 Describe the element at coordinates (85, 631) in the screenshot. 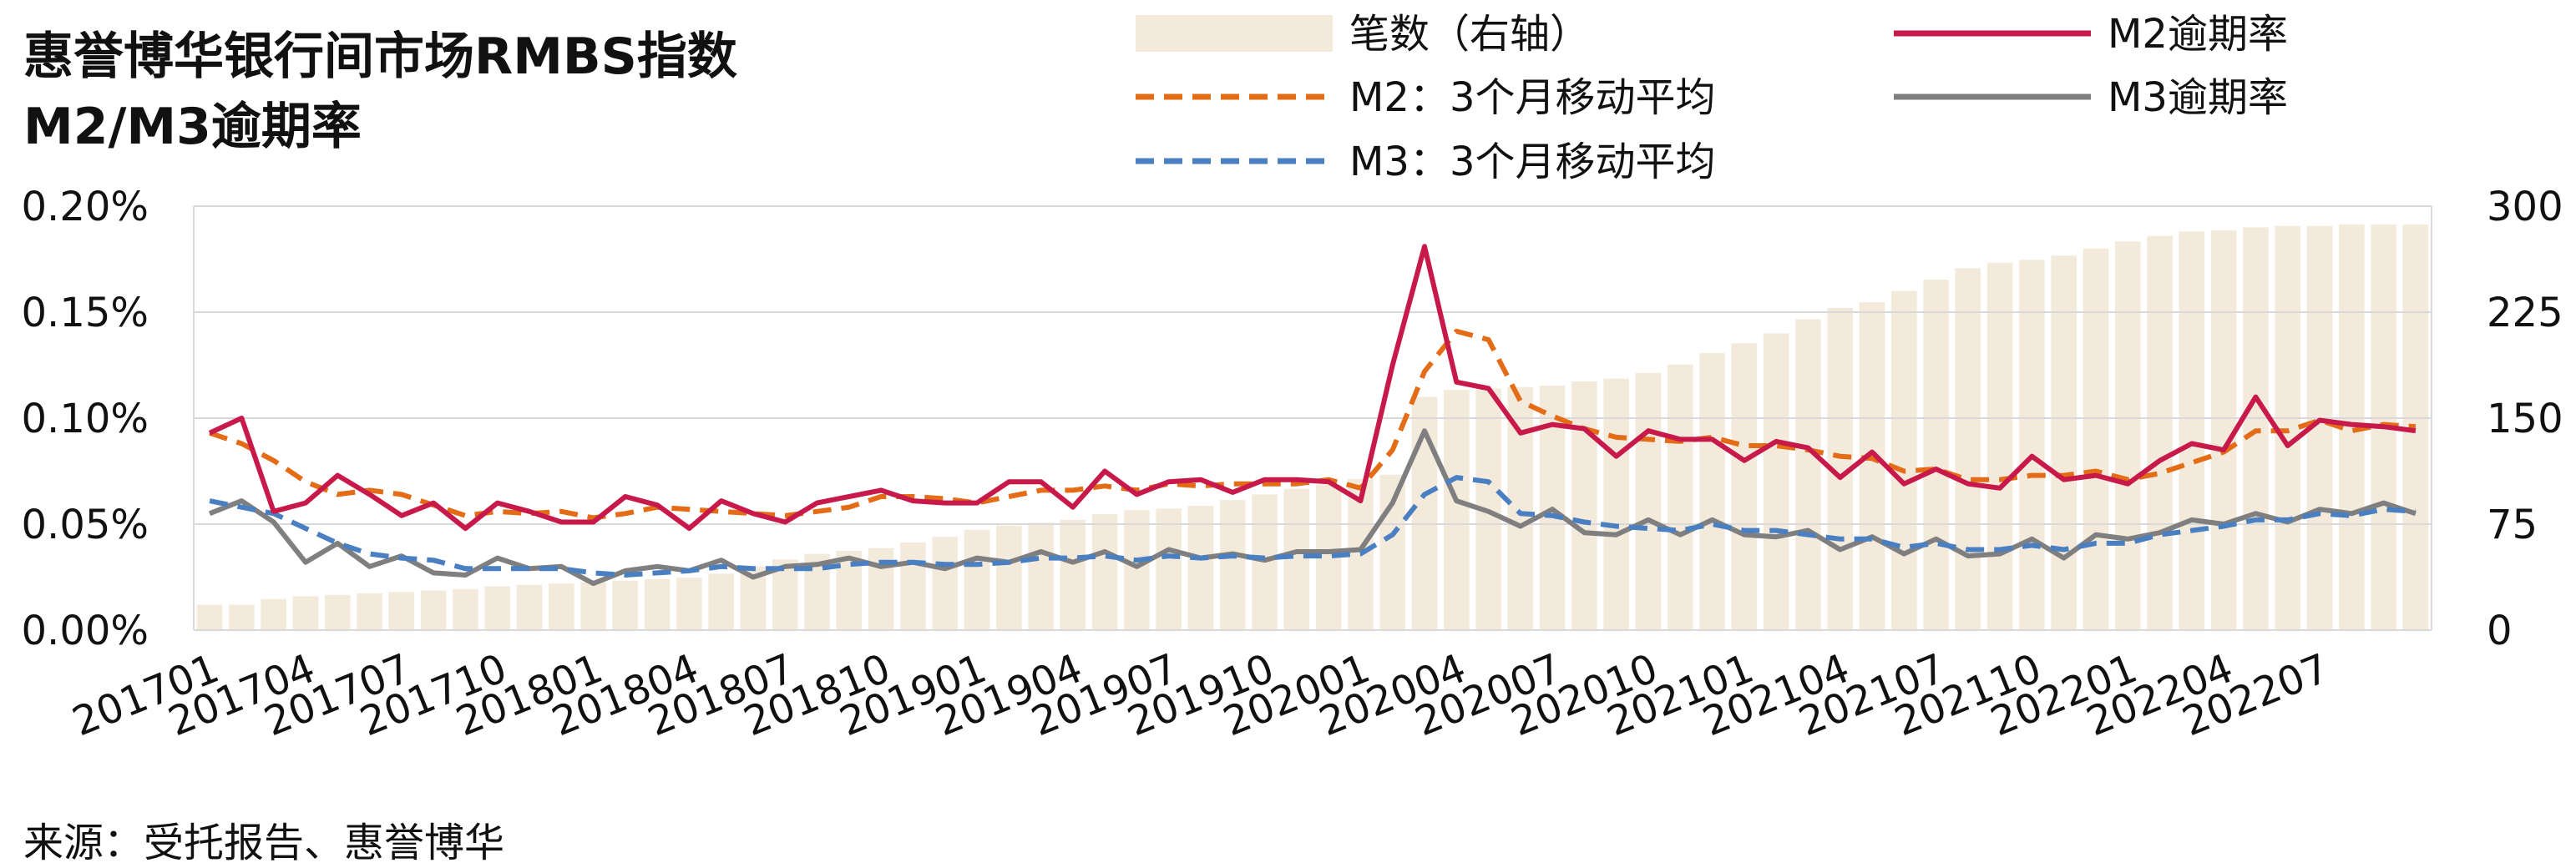

I see `y-left-tick-label: 0.00%` at that location.